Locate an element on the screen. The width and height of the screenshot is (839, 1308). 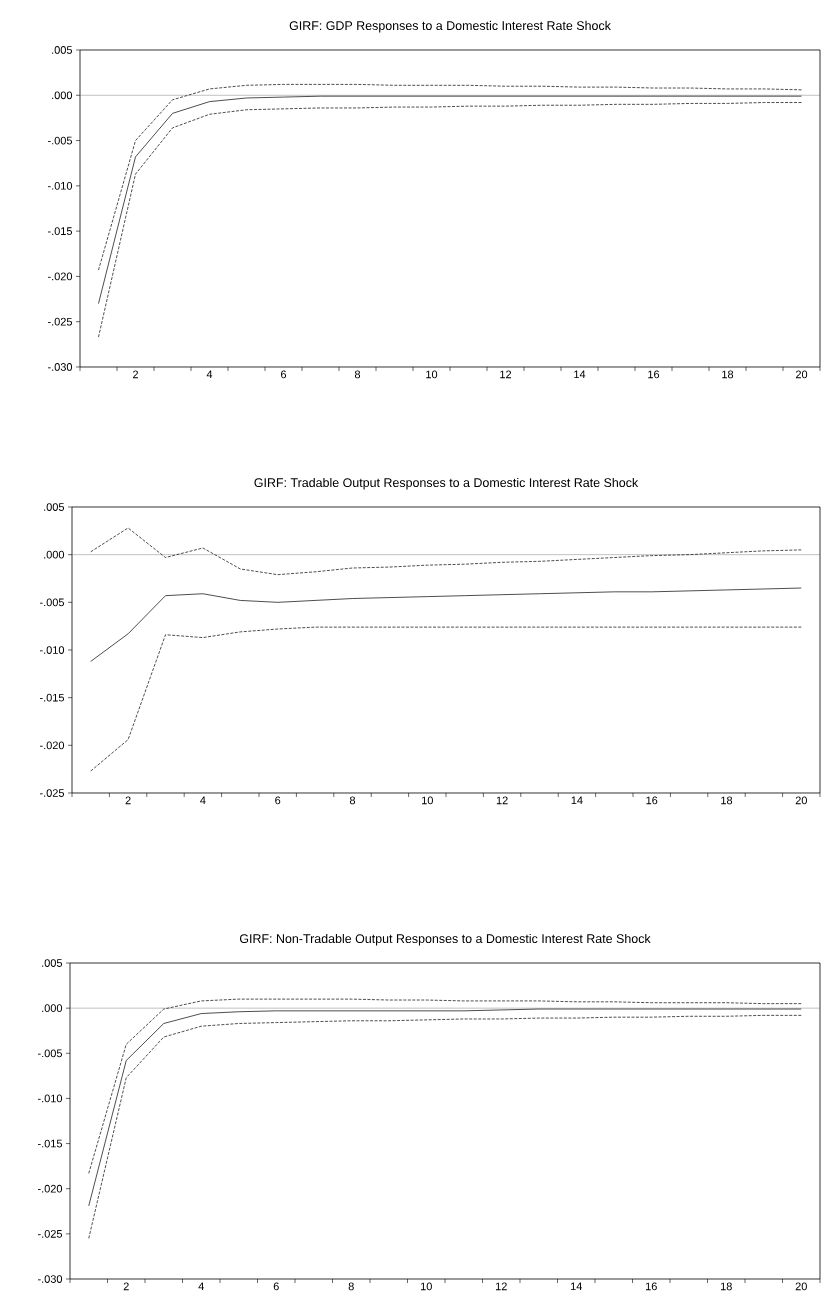
chart-title: GIRF: GDP Responses to a Domestic Interest Rate Shock is located at coordinates (450, 26).